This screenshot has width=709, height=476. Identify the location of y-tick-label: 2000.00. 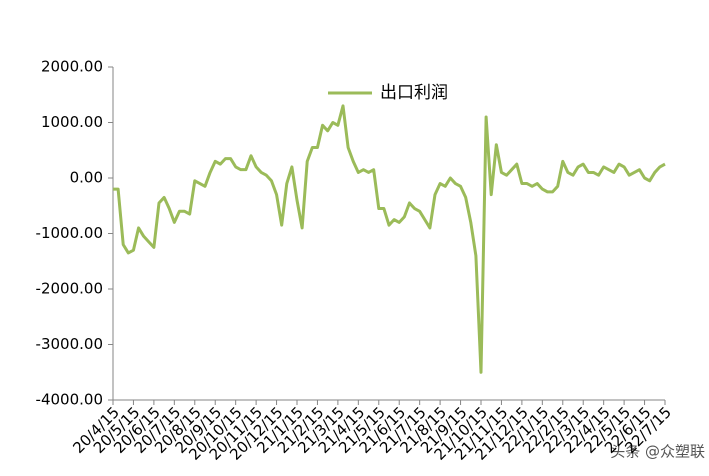
(72, 67).